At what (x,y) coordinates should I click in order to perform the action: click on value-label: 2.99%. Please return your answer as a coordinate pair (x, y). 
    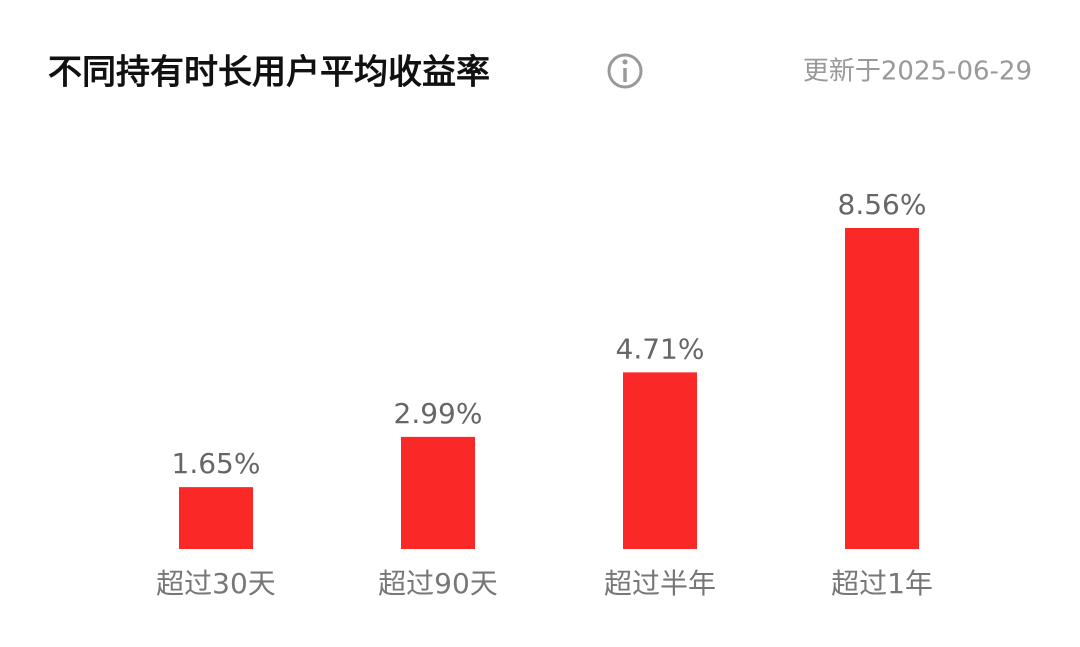
    Looking at the image, I should click on (438, 413).